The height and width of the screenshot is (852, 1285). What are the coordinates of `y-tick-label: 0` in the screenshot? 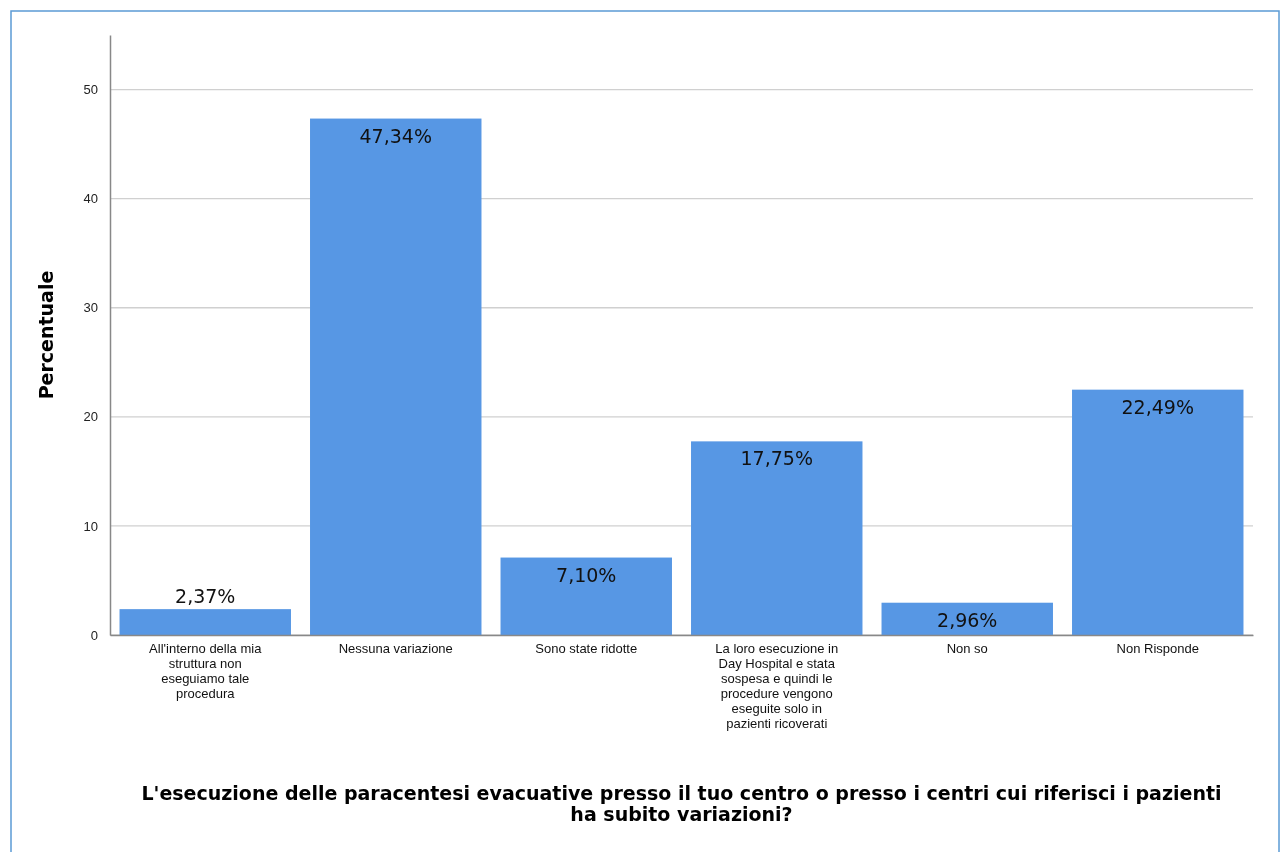 It's located at (94, 635).